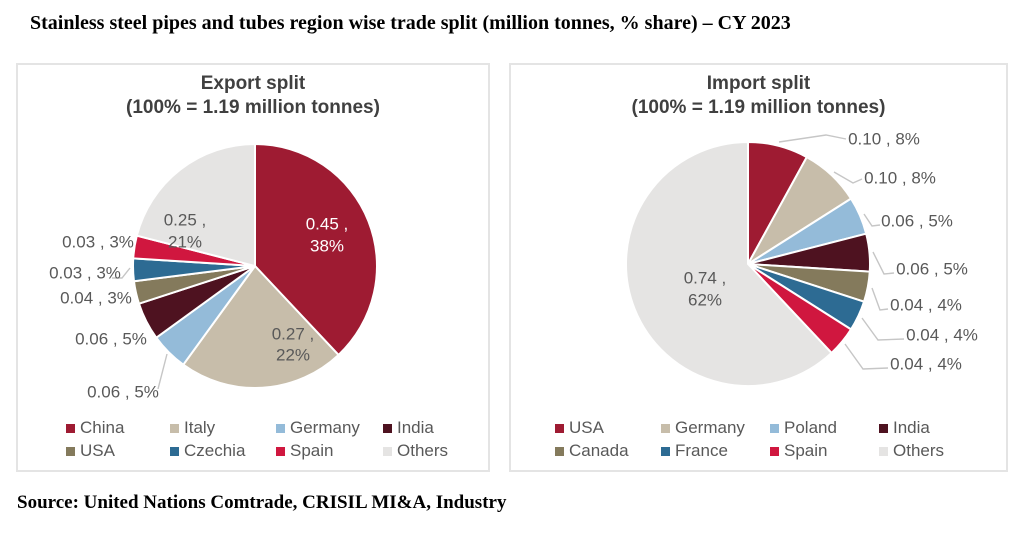 Image resolution: width=1024 pixels, height=538 pixels. What do you see at coordinates (758, 107) in the screenshot?
I see `import-chart-title-line2: (100% = 1.19 million tonnes)` at bounding box center [758, 107].